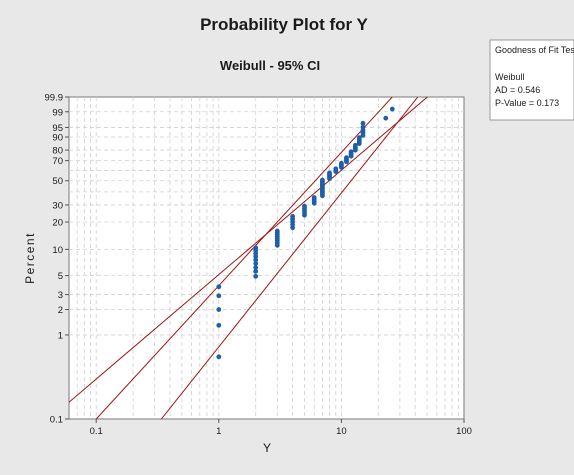 This screenshot has height=475, width=574. What do you see at coordinates (270, 65) in the screenshot?
I see `chart-subtitle: Weibull - 95% CI` at bounding box center [270, 65].